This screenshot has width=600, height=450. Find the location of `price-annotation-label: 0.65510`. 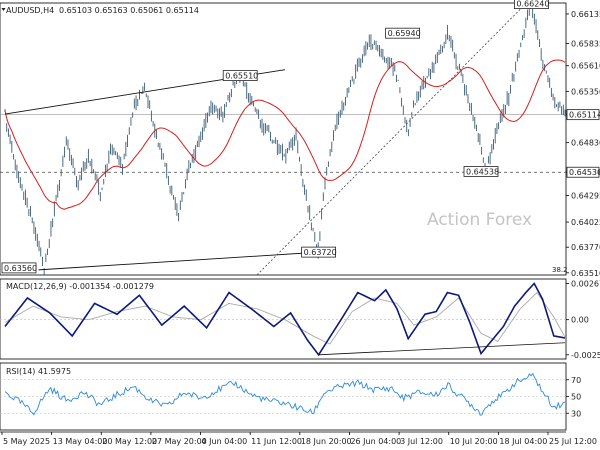

price-annotation-label: 0.65510 is located at coordinates (241, 76).